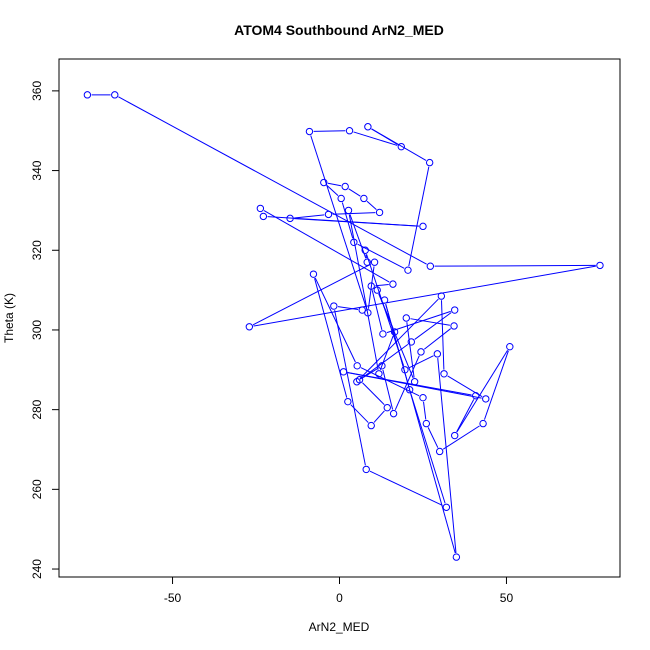 Image resolution: width=650 pixels, height=650 pixels. What do you see at coordinates (37, 330) in the screenshot?
I see `y-tick-label: 300` at bounding box center [37, 330].